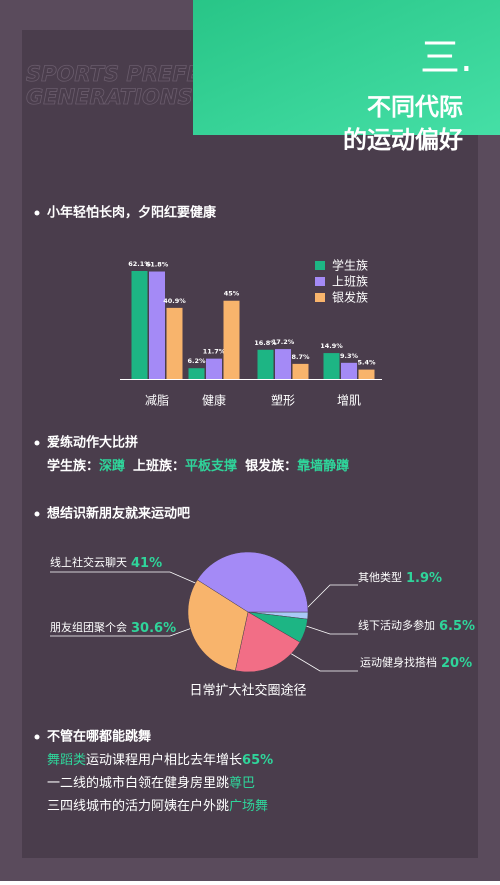  I want to click on value-label: 9.3%, so click(349, 356).